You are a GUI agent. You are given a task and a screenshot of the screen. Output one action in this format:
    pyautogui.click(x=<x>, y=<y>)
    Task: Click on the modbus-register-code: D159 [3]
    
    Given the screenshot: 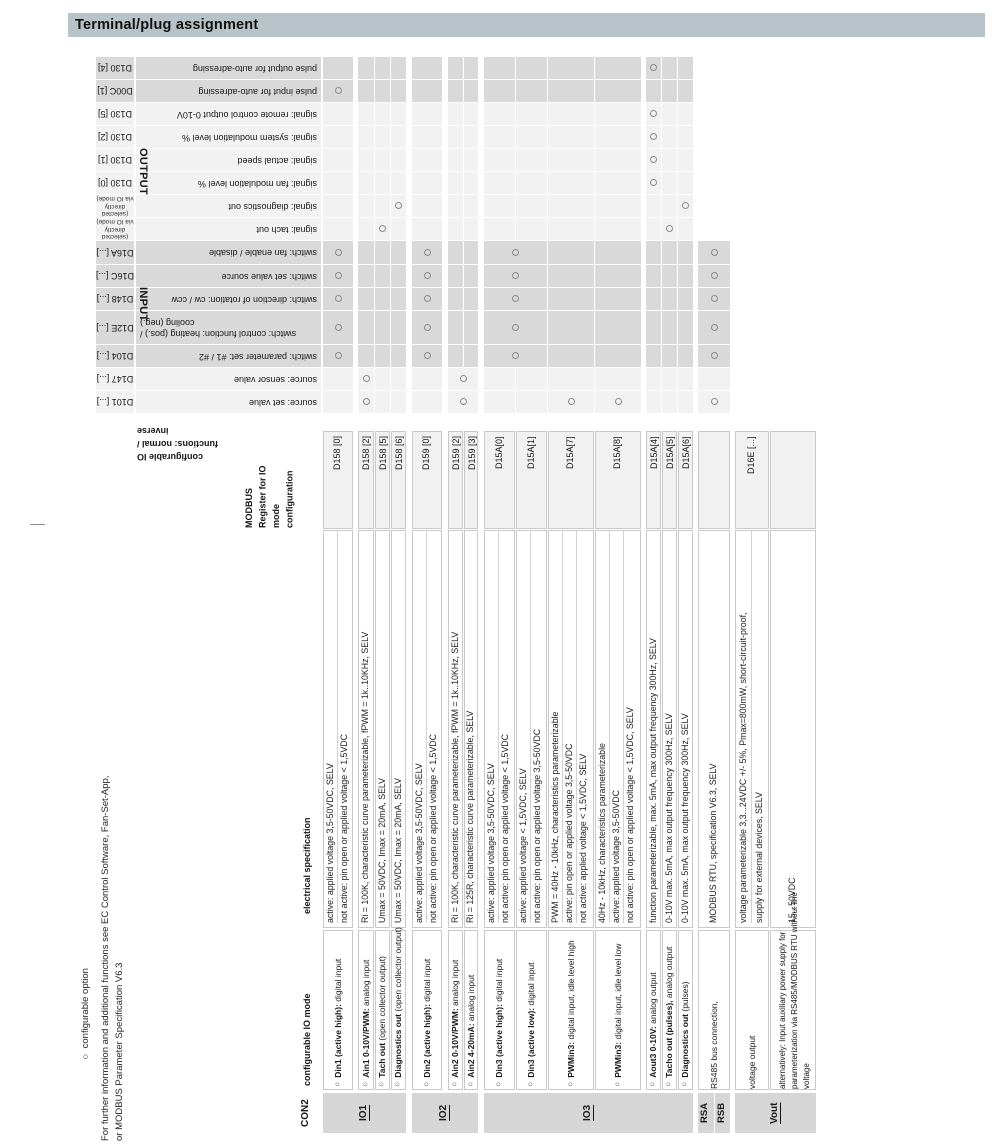 What is the action you would take?
    pyautogui.click(x=472, y=453)
    